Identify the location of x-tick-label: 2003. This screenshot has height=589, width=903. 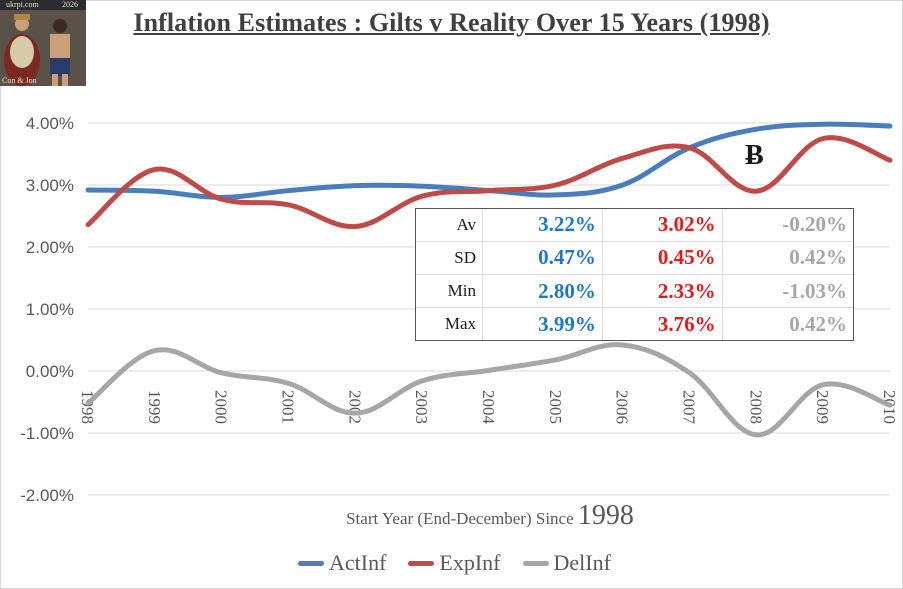
(421, 407).